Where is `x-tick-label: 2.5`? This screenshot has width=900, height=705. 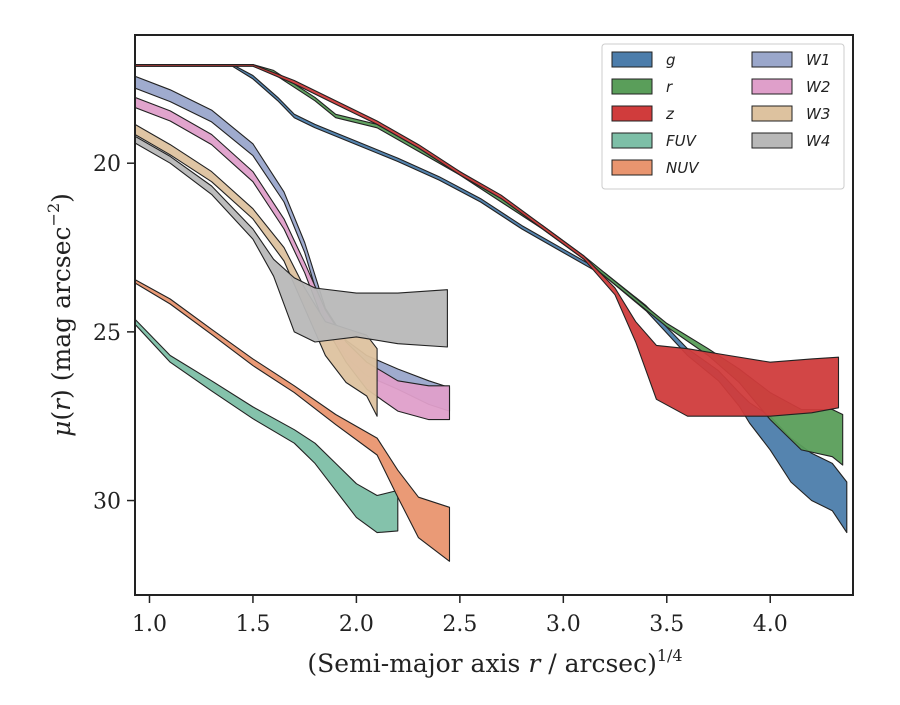 x-tick-label: 2.5 is located at coordinates (459, 624).